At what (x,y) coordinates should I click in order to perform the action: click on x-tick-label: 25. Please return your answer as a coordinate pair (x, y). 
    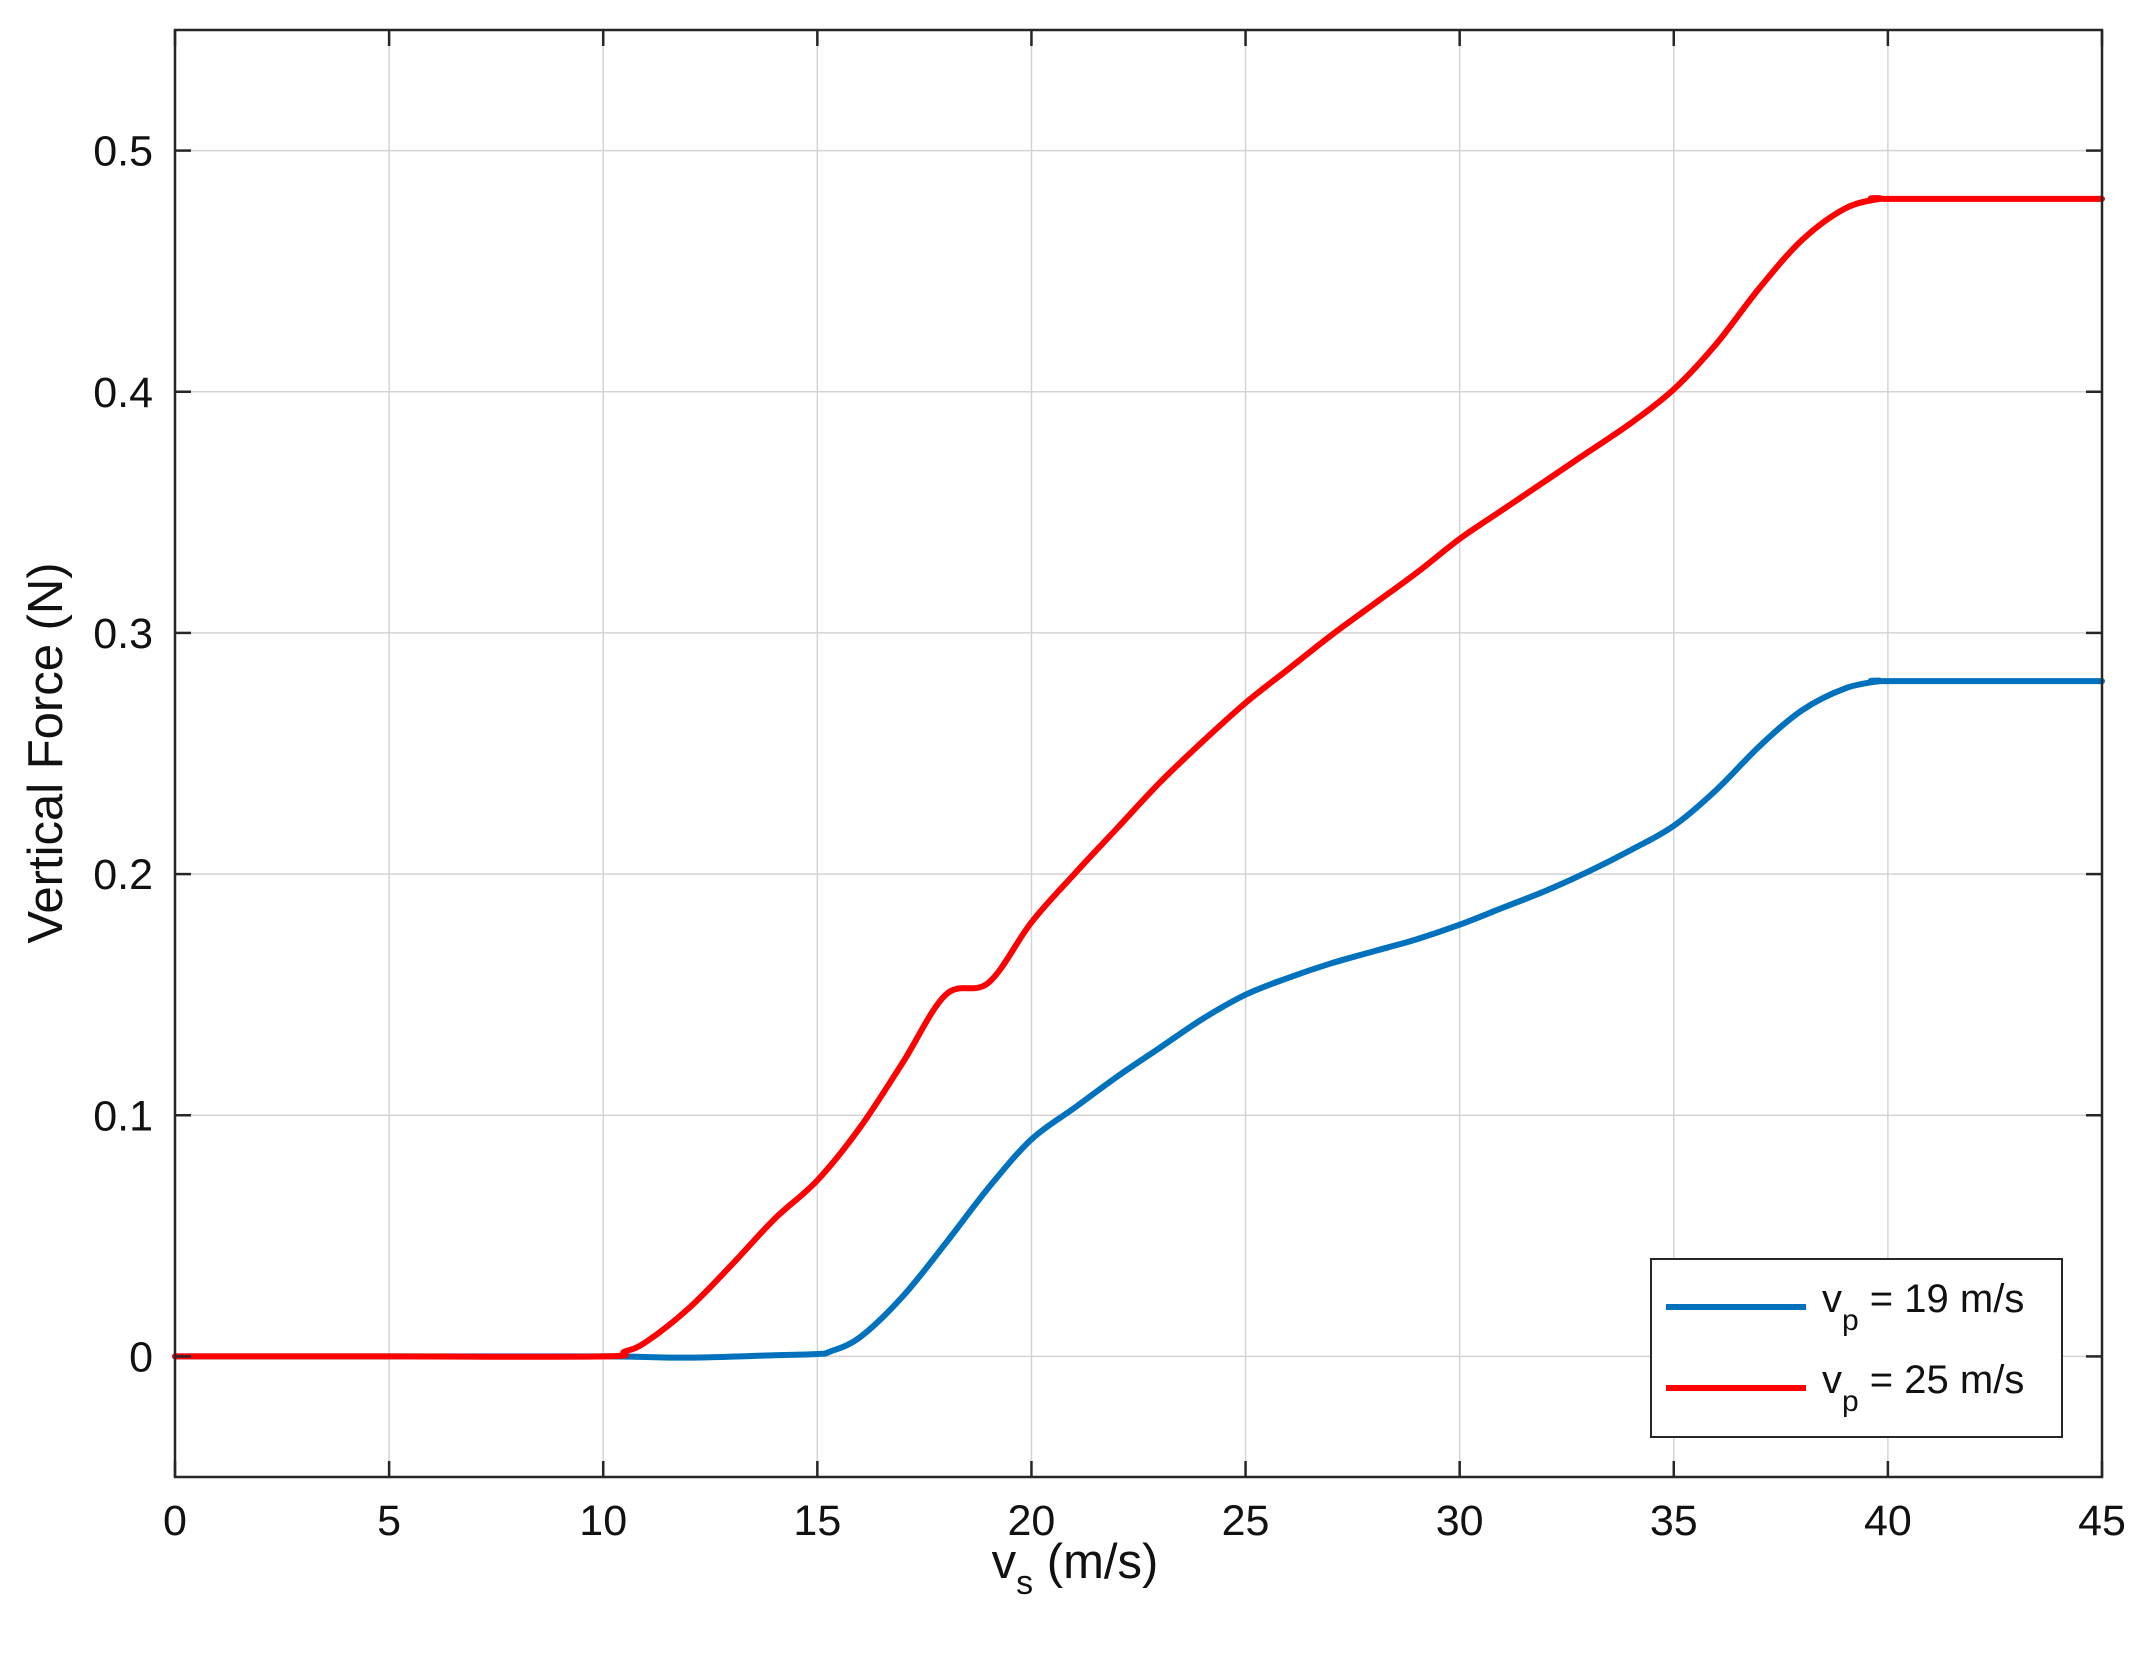
    Looking at the image, I should click on (1246, 1521).